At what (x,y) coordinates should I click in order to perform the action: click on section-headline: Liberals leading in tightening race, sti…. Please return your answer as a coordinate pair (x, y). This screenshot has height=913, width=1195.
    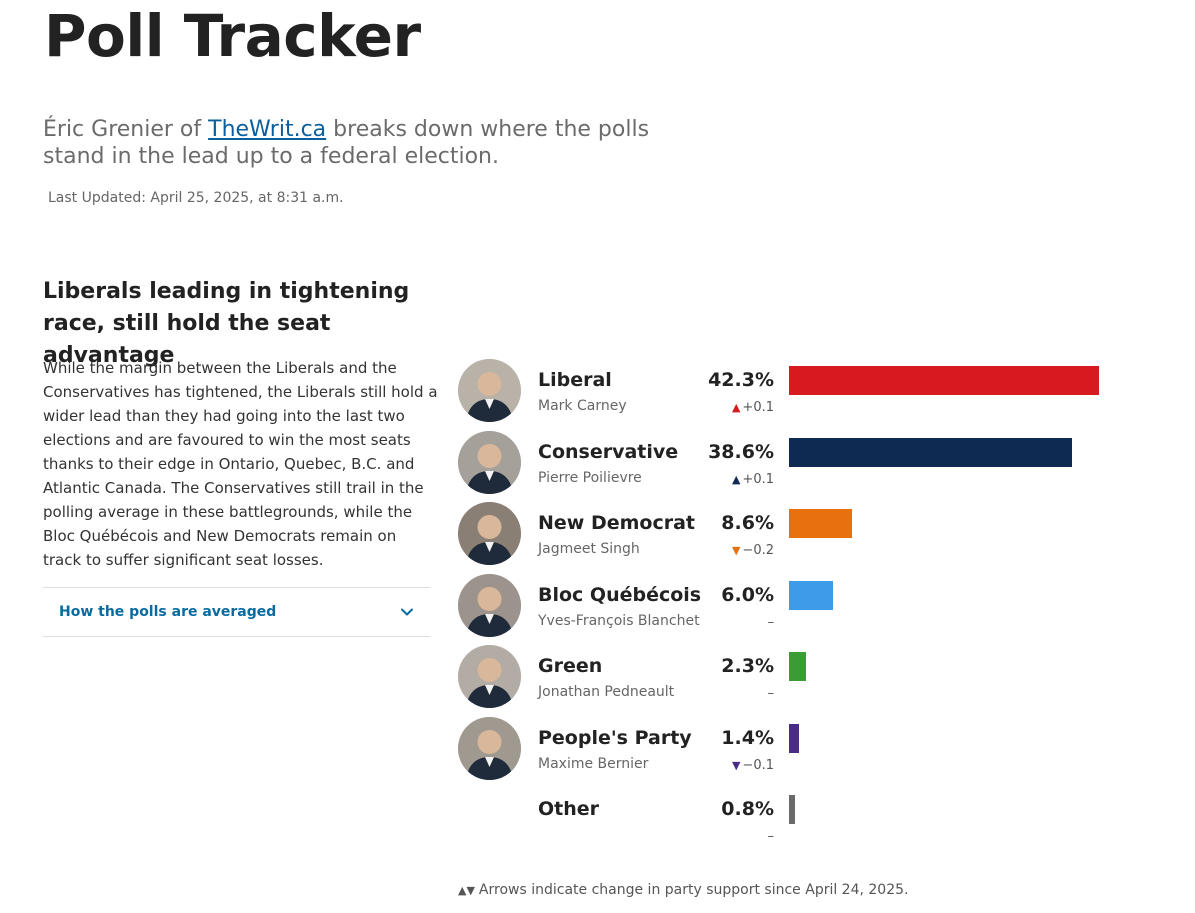
    Looking at the image, I should click on (226, 323).